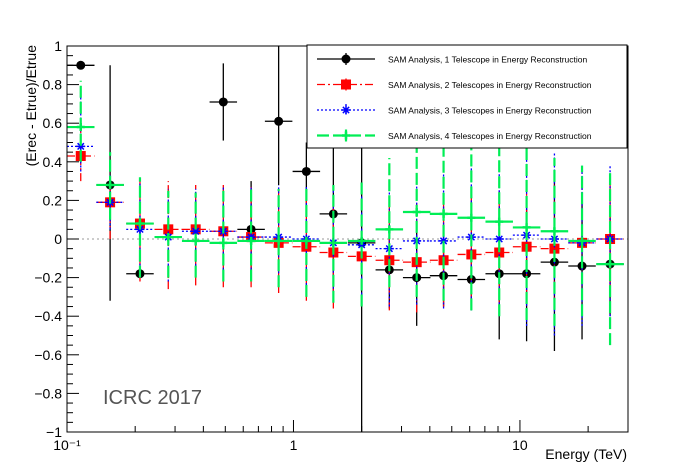  I want to click on x-tick-label: 1, so click(294, 445).